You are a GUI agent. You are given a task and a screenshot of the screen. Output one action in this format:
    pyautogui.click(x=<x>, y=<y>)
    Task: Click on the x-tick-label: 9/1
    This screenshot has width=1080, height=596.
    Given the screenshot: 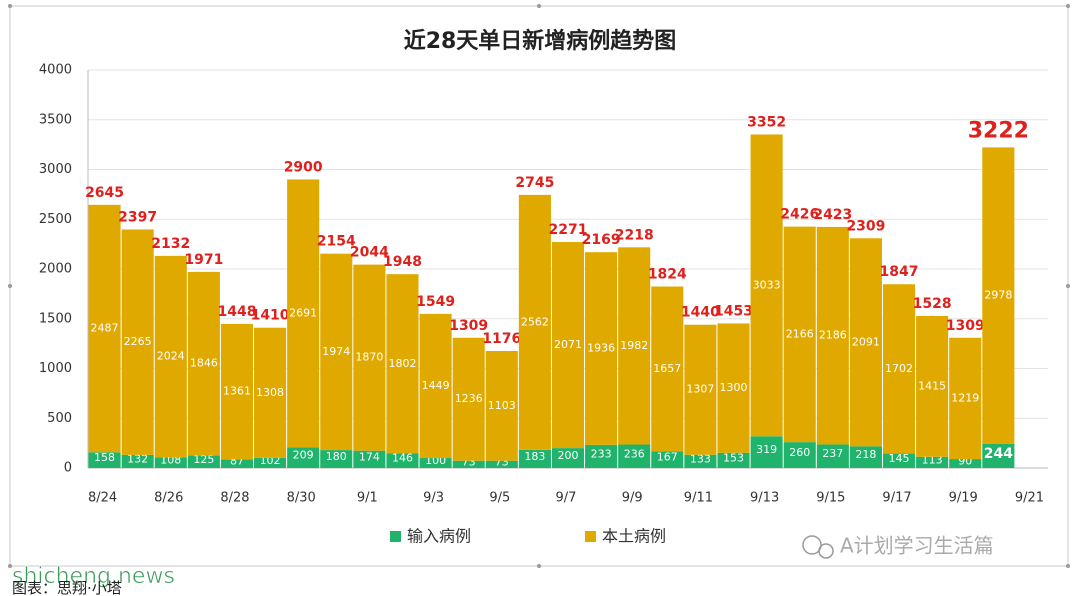 What is the action you would take?
    pyautogui.click(x=367, y=498)
    